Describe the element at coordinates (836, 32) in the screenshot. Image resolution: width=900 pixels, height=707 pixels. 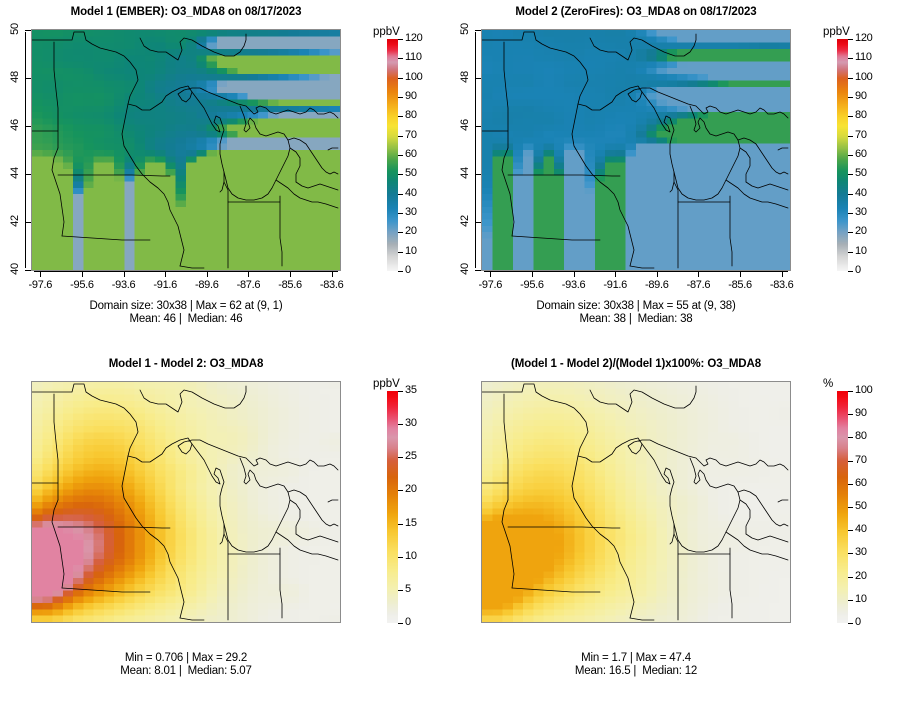
I see `panel-model2-colorbar-unit: ppbV` at that location.